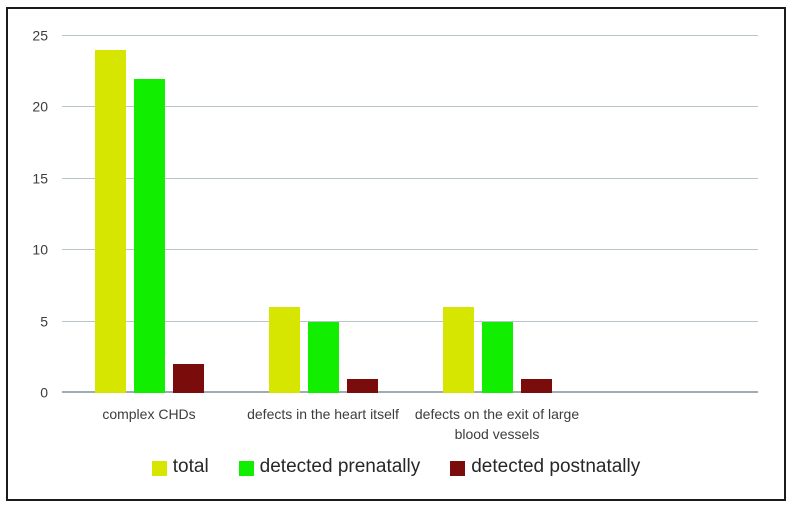 The height and width of the screenshot is (508, 792). I want to click on legend-item-detected-postnatally: detected postnatally, so click(545, 467).